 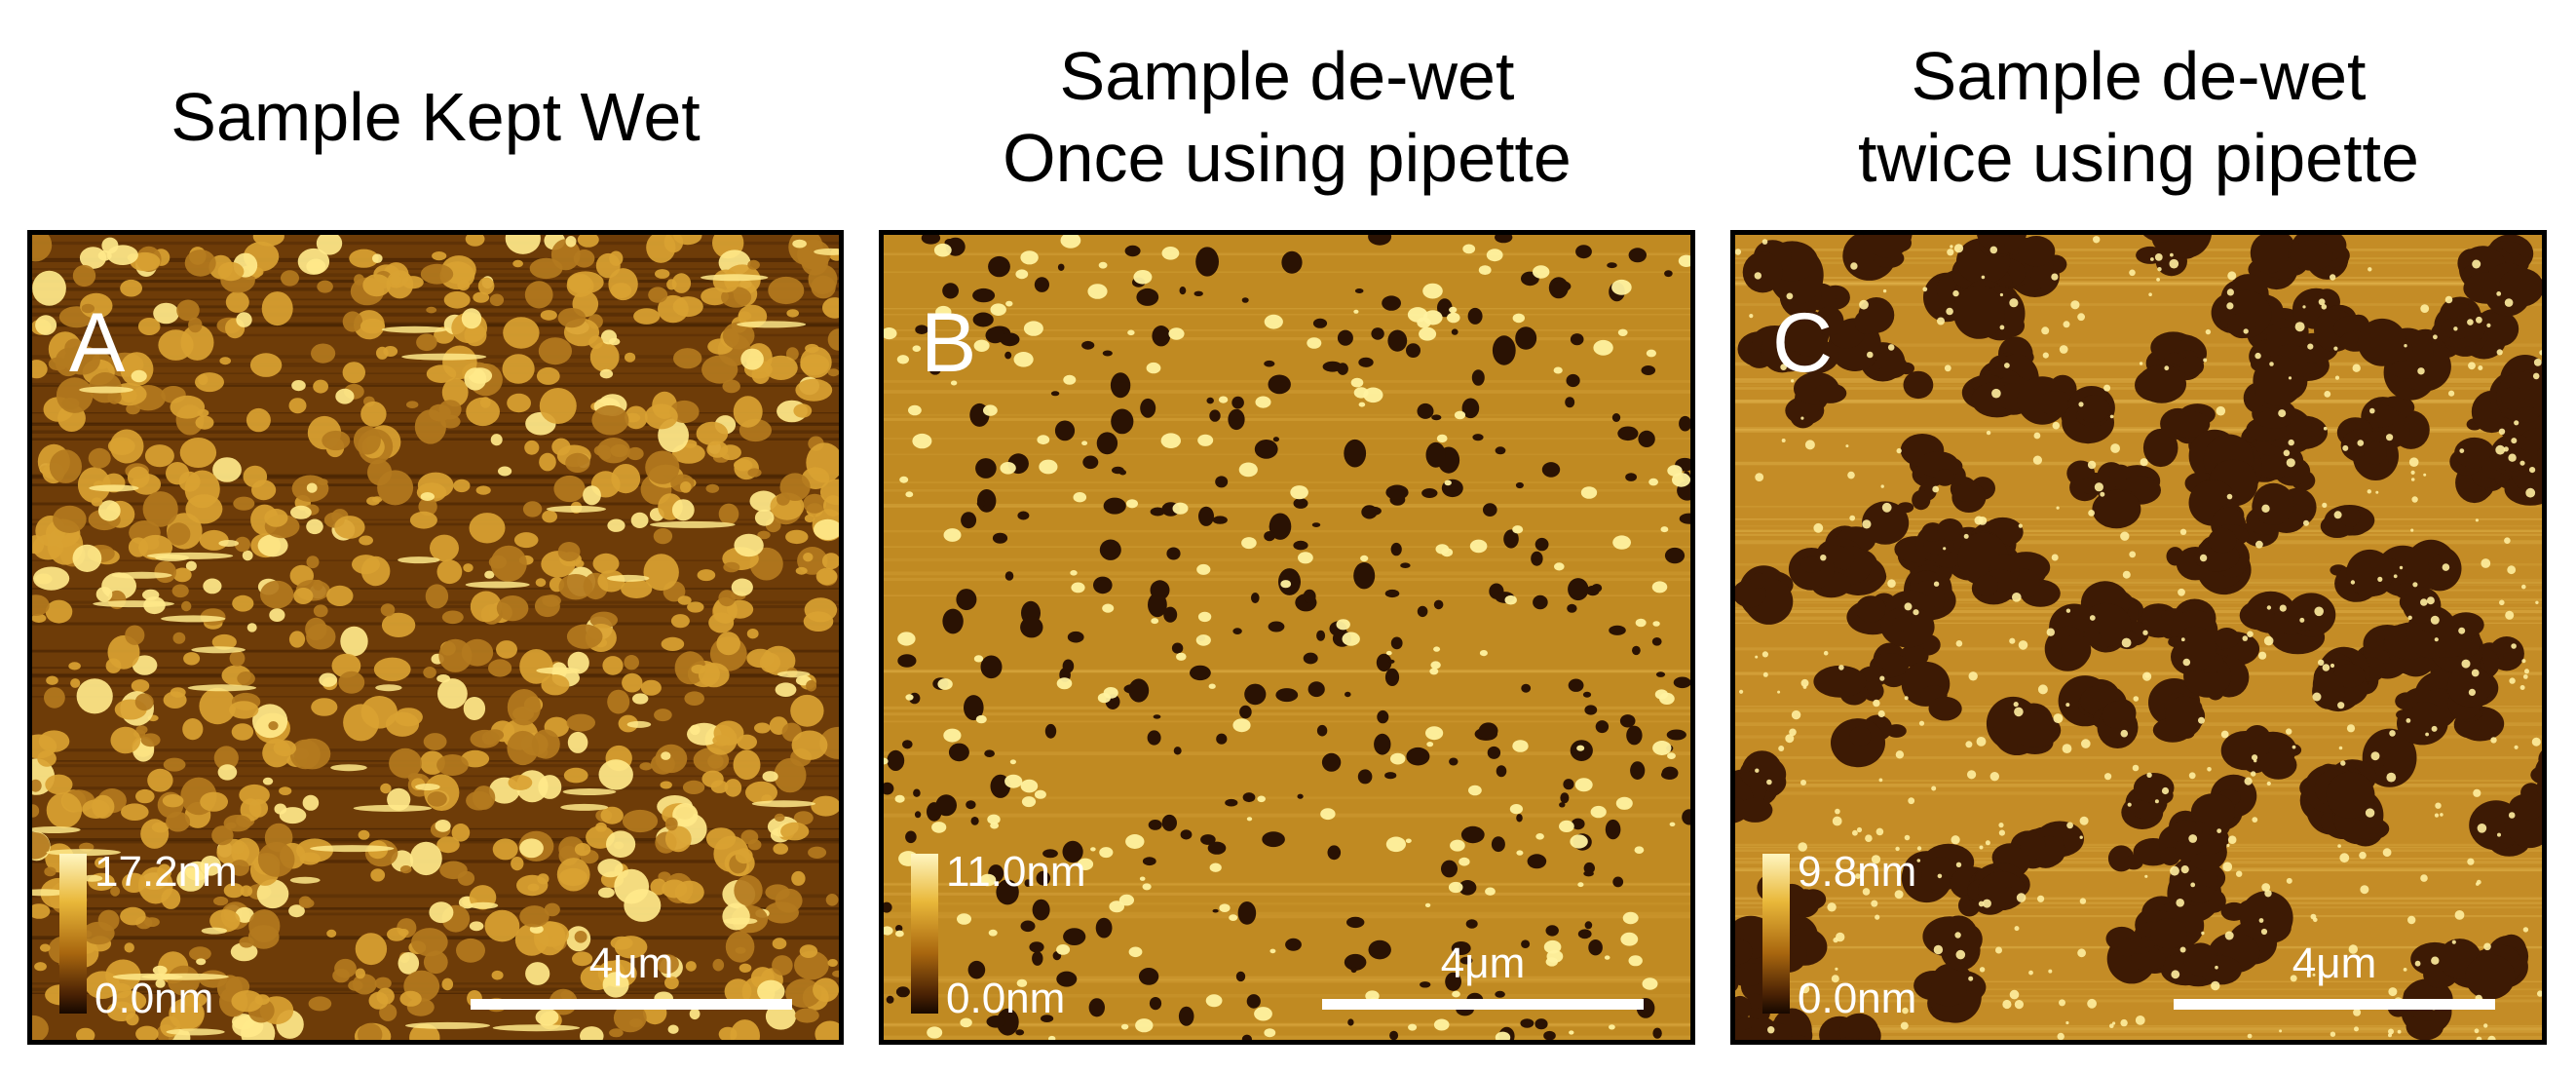 What do you see at coordinates (2138, 117) in the screenshot?
I see `panel-c-title: Sample de-wet twice using pipette` at bounding box center [2138, 117].